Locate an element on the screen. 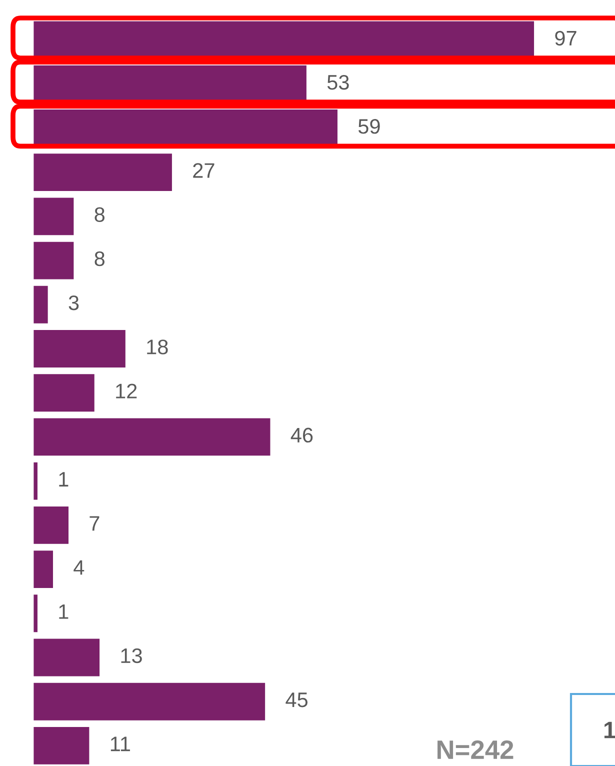 This screenshot has width=615, height=766. data-label: 7 is located at coordinates (95, 523).